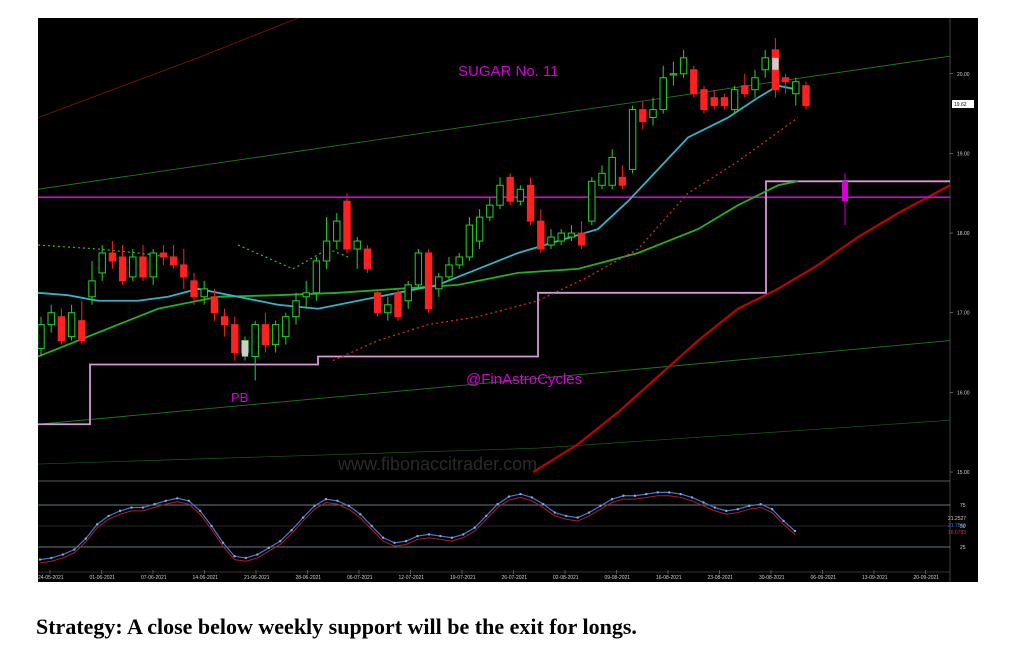  I want to click on last-price-label: 19.62, so click(960, 105).